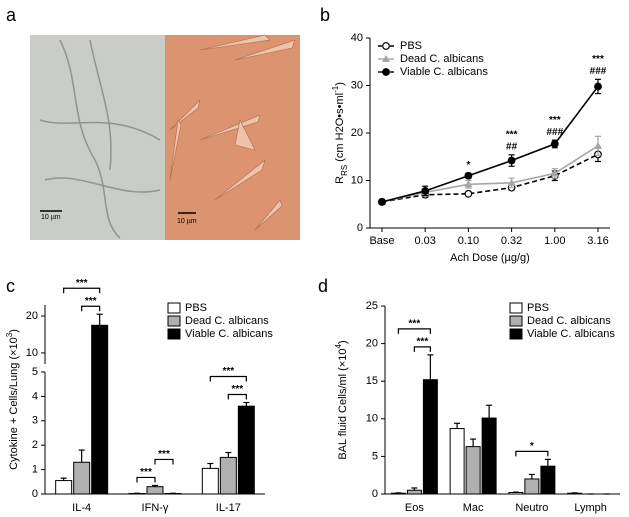 The height and width of the screenshot is (517, 629). Describe the element at coordinates (232, 132) in the screenshot. I see `crystal-shapes` at that location.